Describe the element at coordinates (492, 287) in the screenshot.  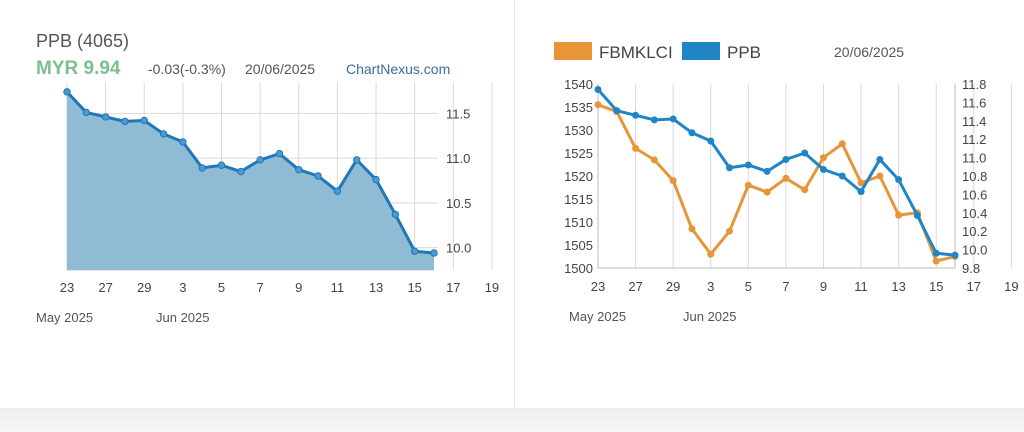
I see `left-x-tick-label: 19` at that location.